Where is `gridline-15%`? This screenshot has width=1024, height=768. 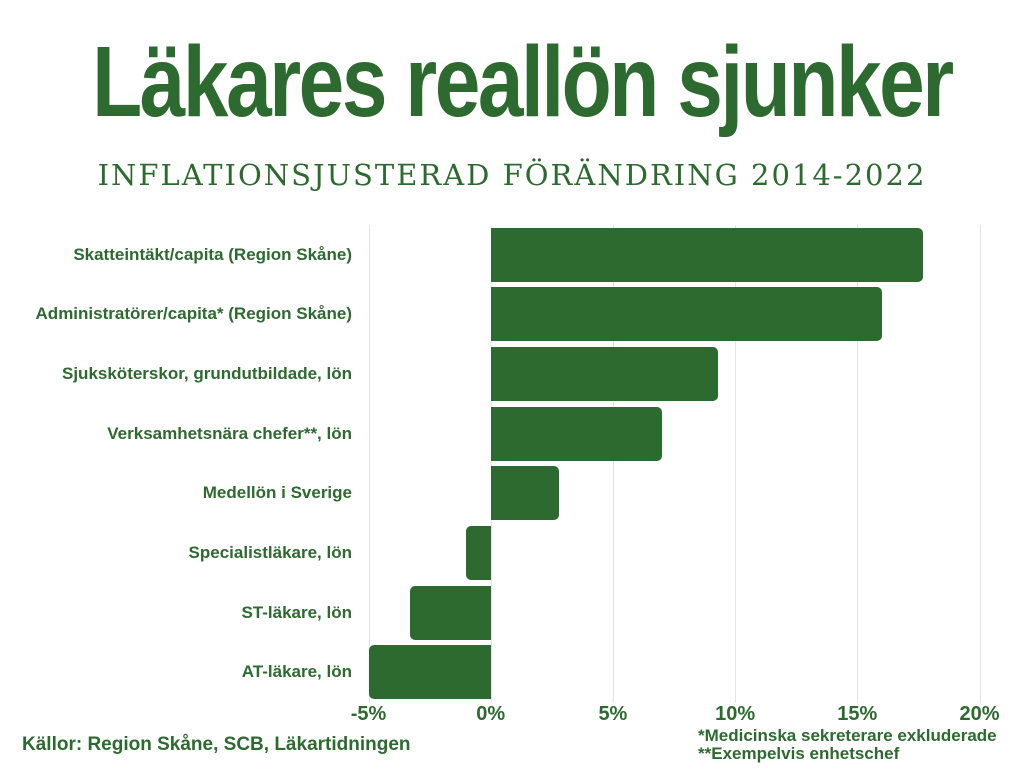 gridline-15% is located at coordinates (858, 464).